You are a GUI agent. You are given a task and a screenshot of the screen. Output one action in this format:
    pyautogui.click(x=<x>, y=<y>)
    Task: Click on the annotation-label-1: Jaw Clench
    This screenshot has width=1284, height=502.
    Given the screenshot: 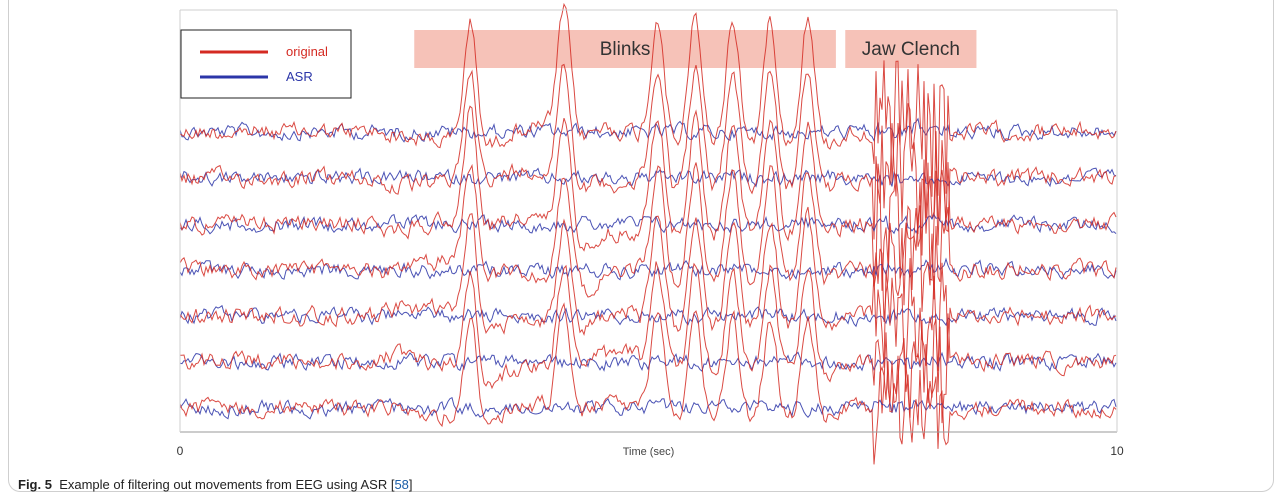 What is the action you would take?
    pyautogui.click(x=911, y=49)
    